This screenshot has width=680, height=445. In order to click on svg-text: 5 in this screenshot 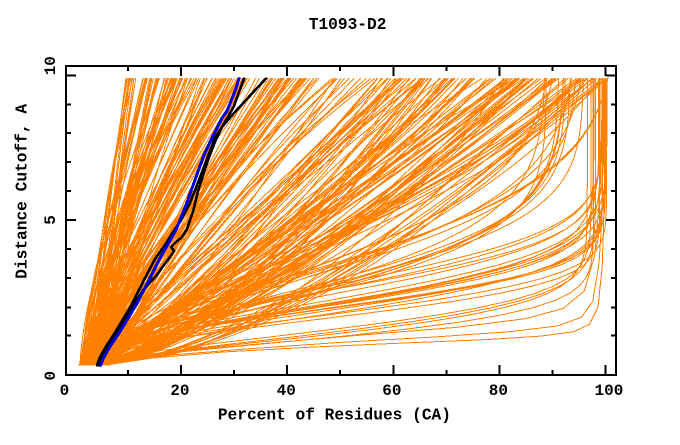, I will do `click(51, 220)`.